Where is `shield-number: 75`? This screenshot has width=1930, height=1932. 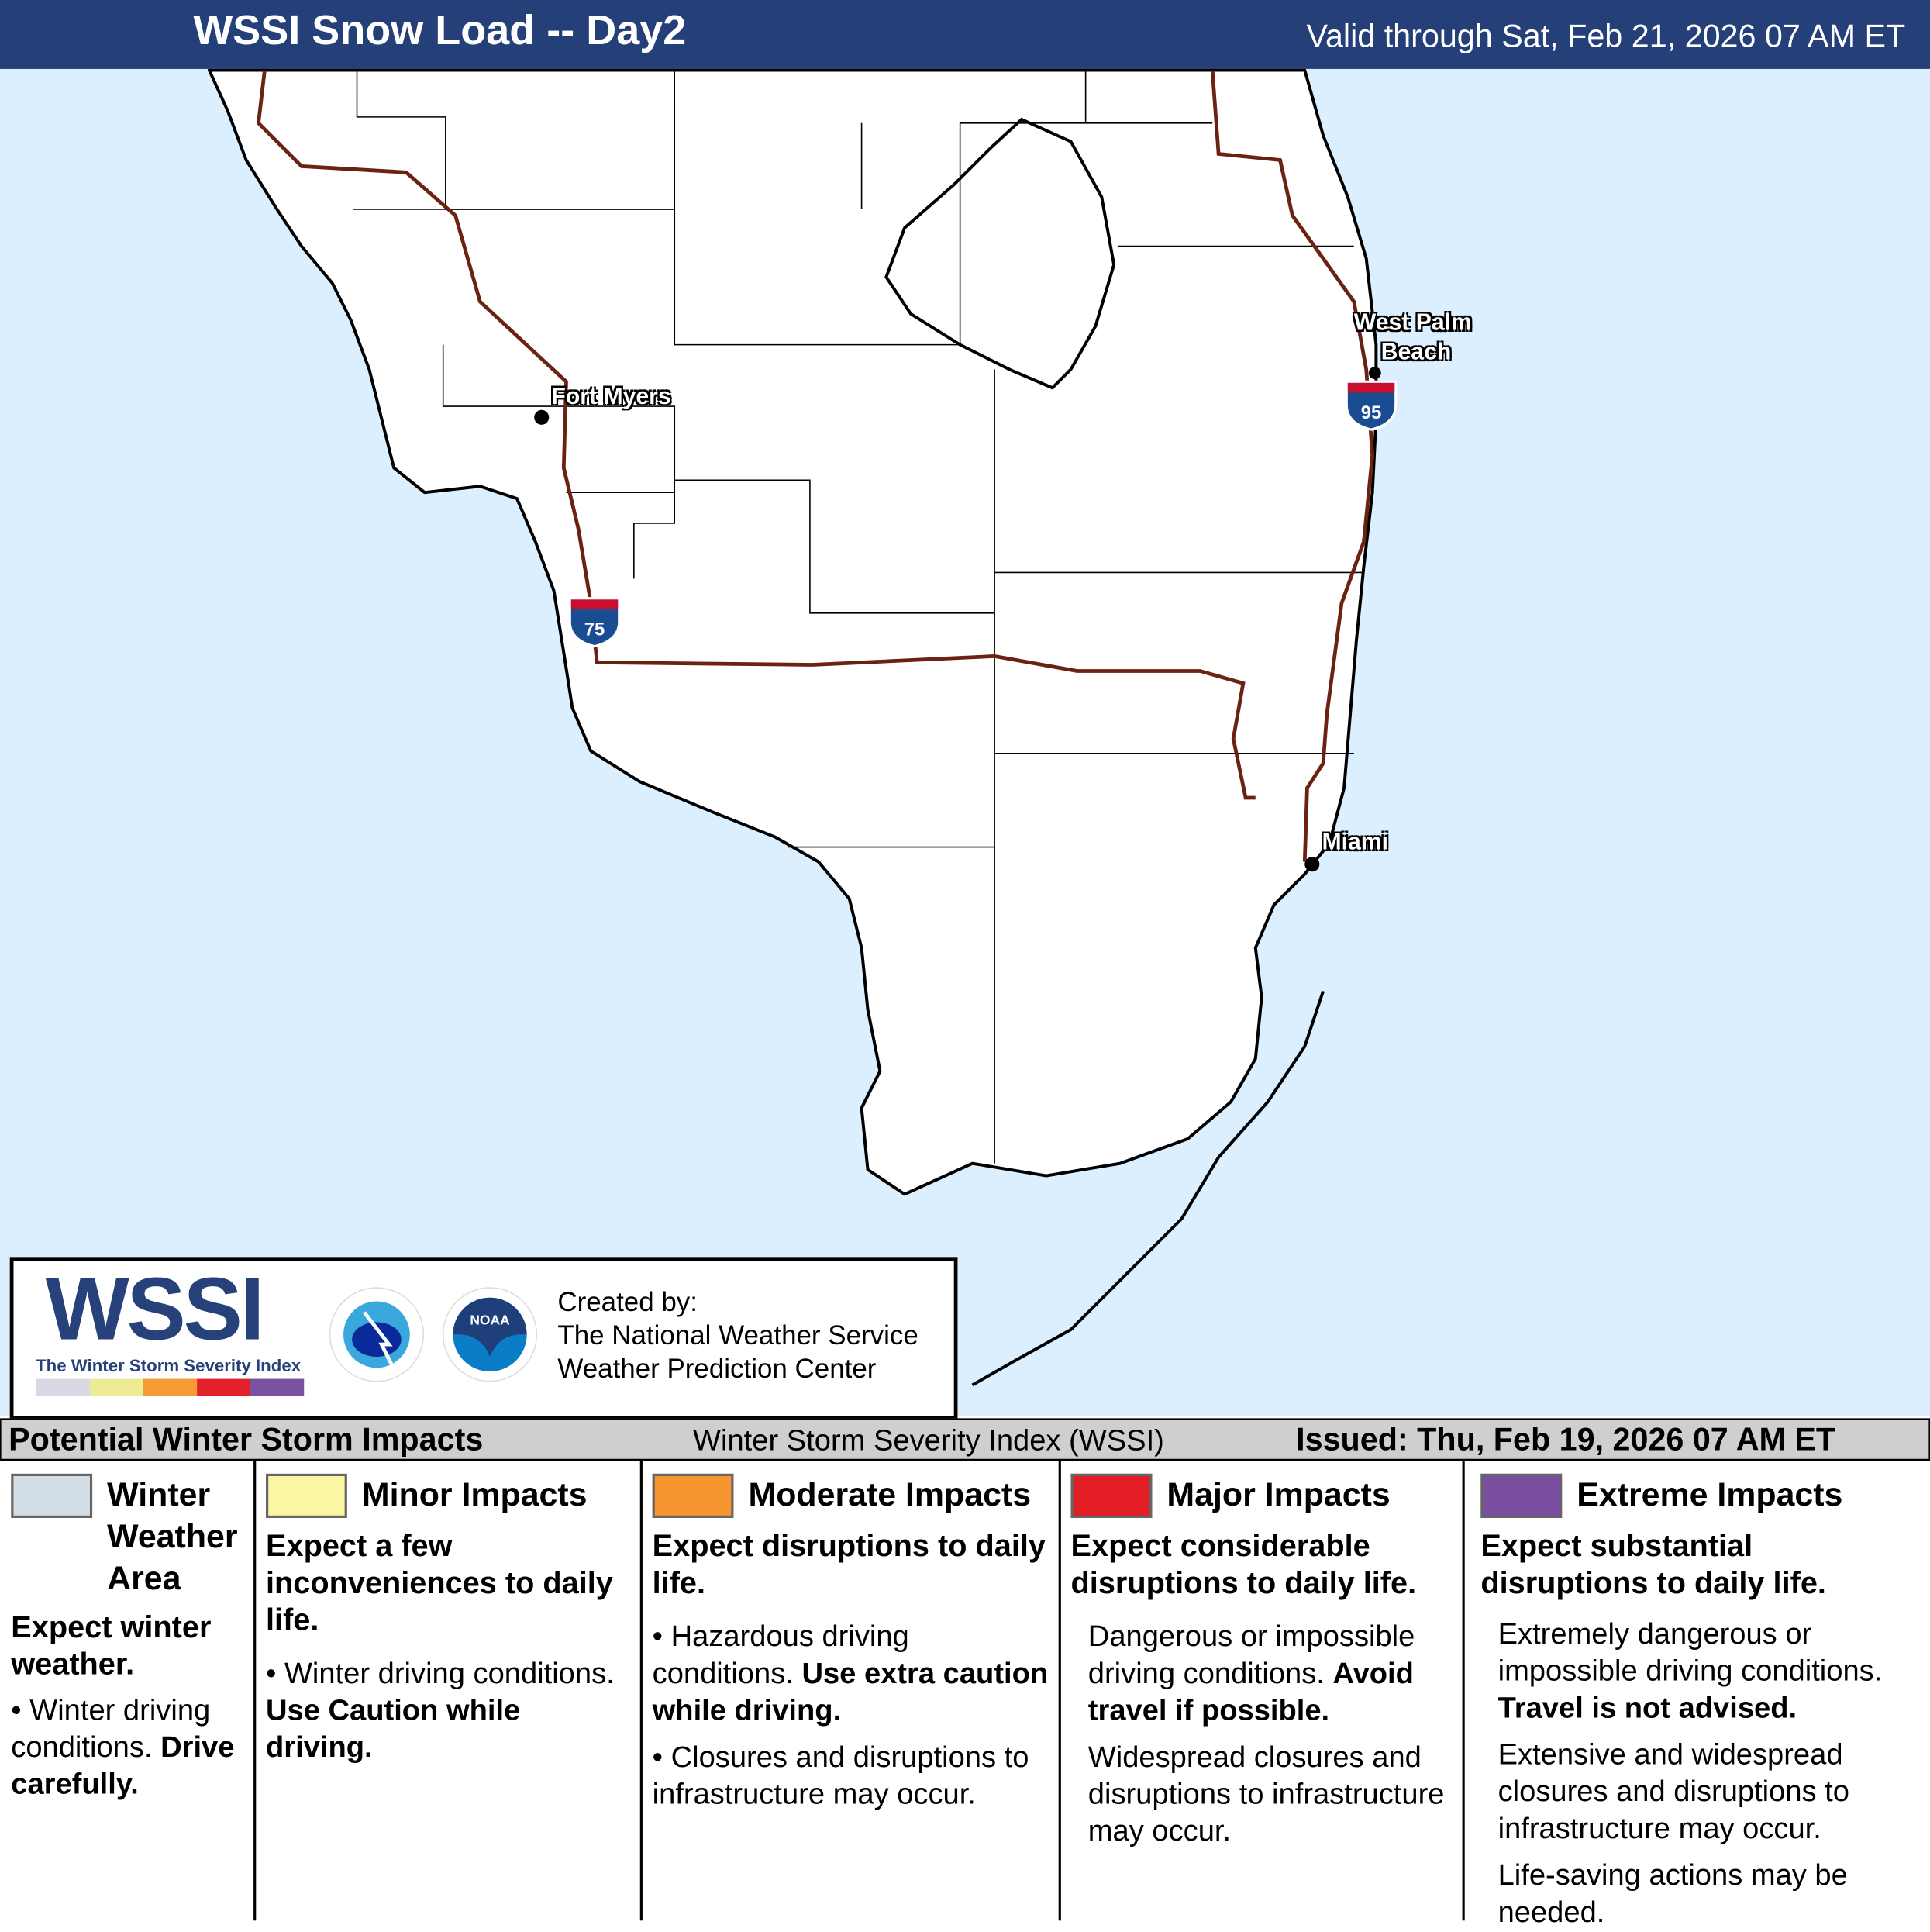 shield-number: 75 is located at coordinates (594, 629).